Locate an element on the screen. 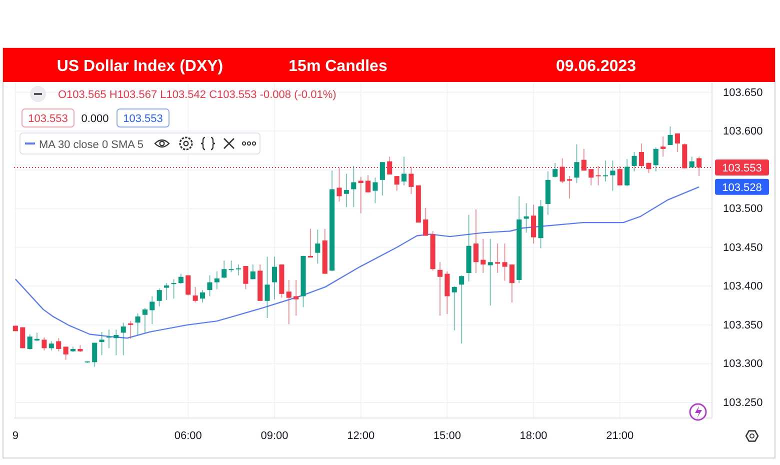 The image size is (780, 465). x-tick-label: 12:00 is located at coordinates (361, 436).